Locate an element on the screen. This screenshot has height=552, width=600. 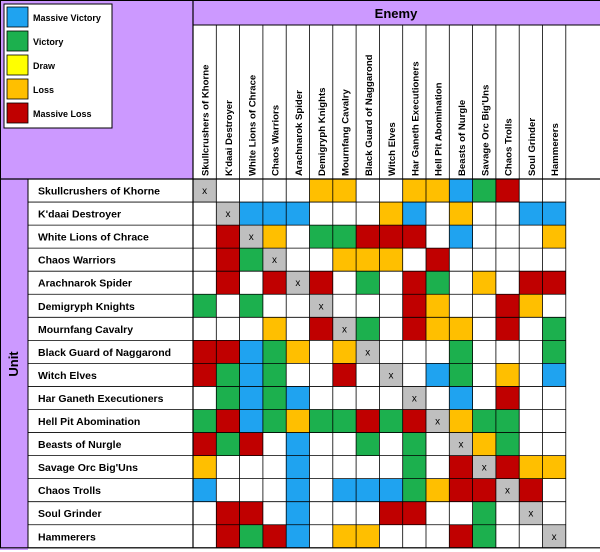
enemy-title: Enemy is located at coordinates (396, 13).